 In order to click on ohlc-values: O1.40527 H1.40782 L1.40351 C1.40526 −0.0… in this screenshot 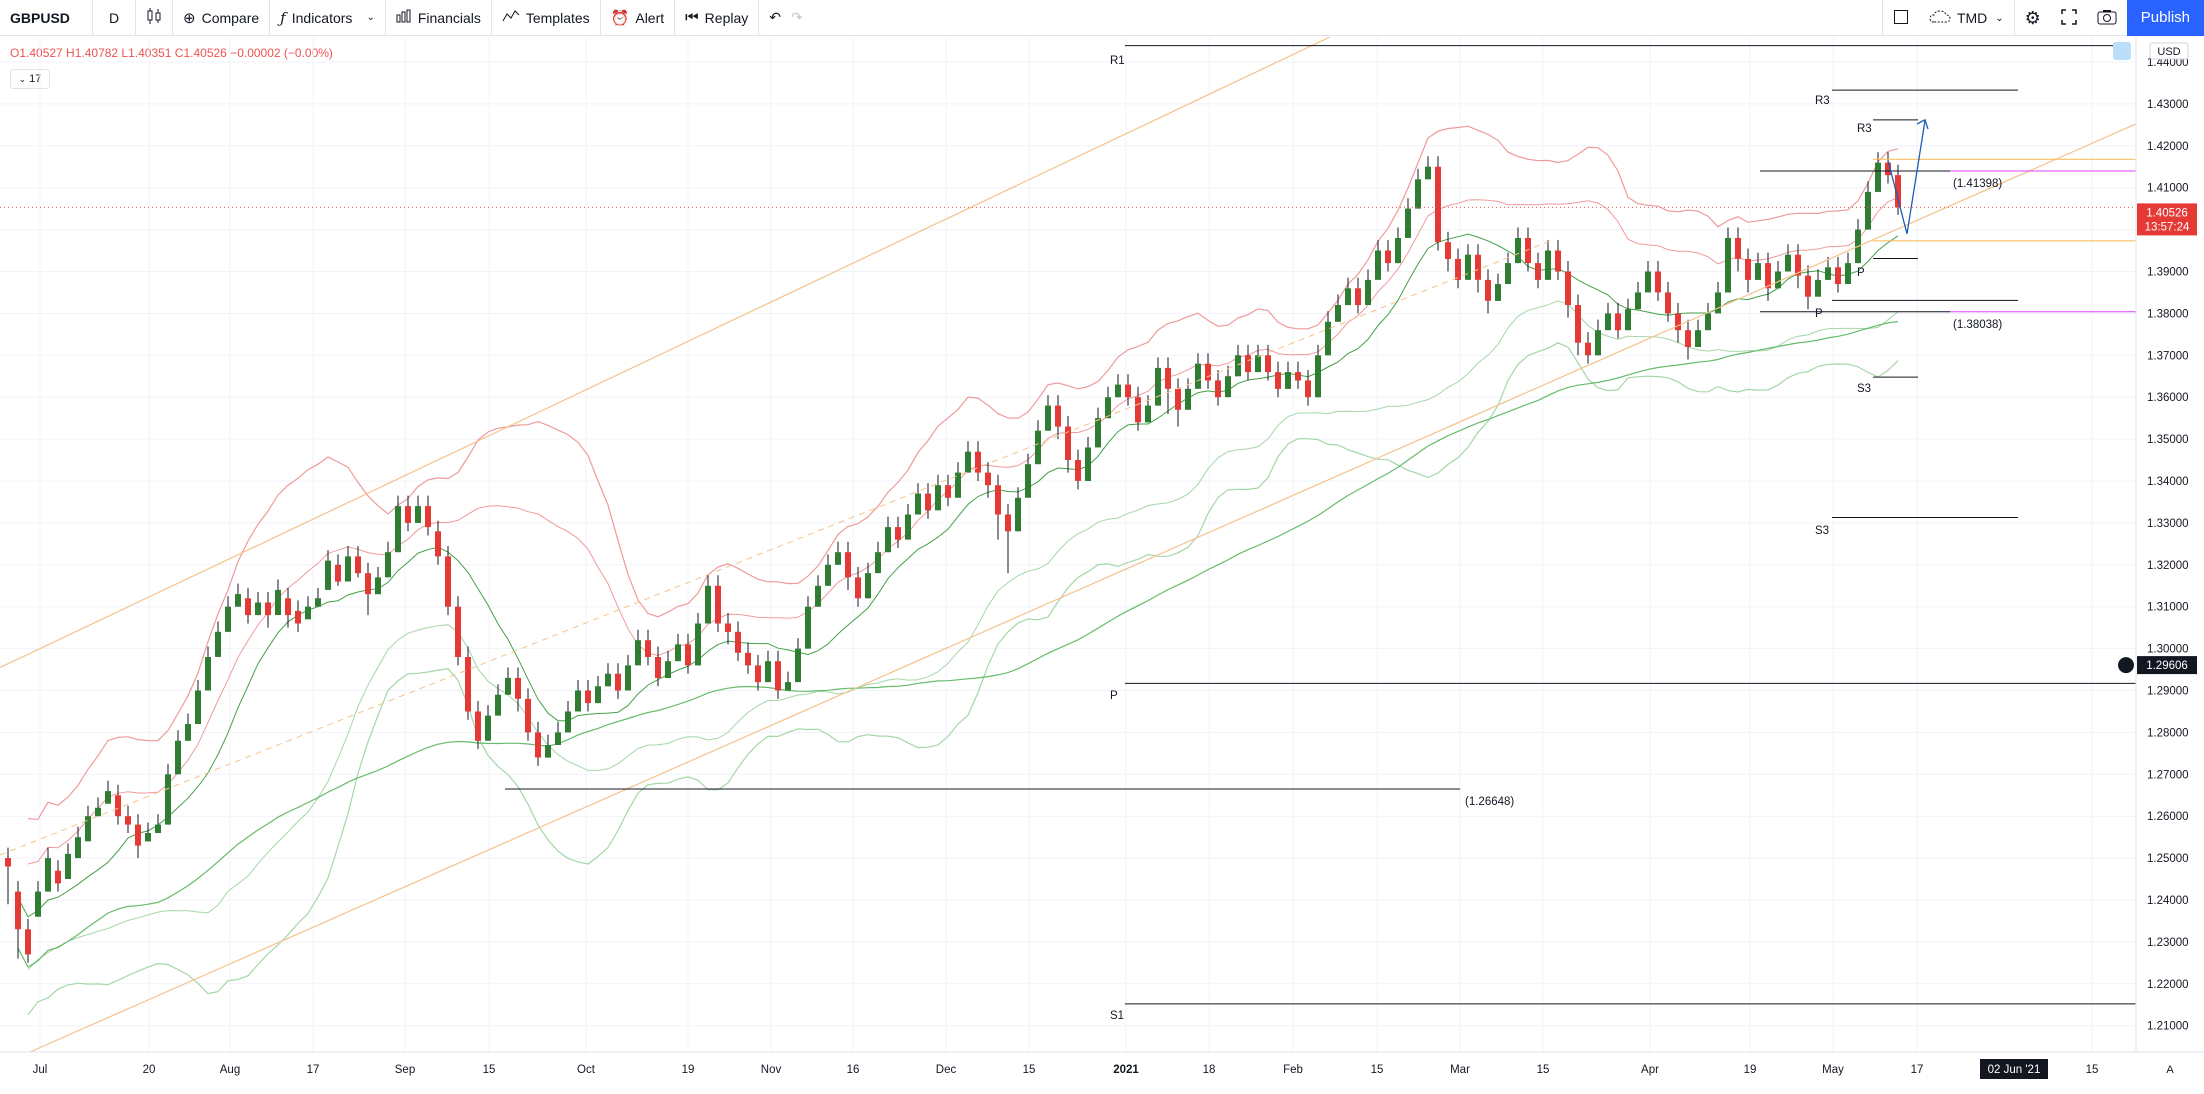, I will do `click(171, 53)`.